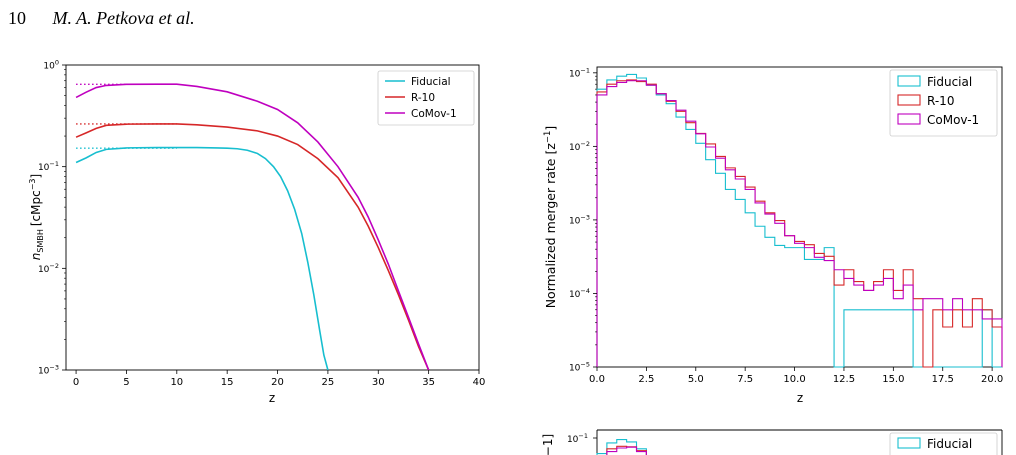 This screenshot has width=1016, height=455. I want to click on left-xtick-label: 5, so click(126, 382).